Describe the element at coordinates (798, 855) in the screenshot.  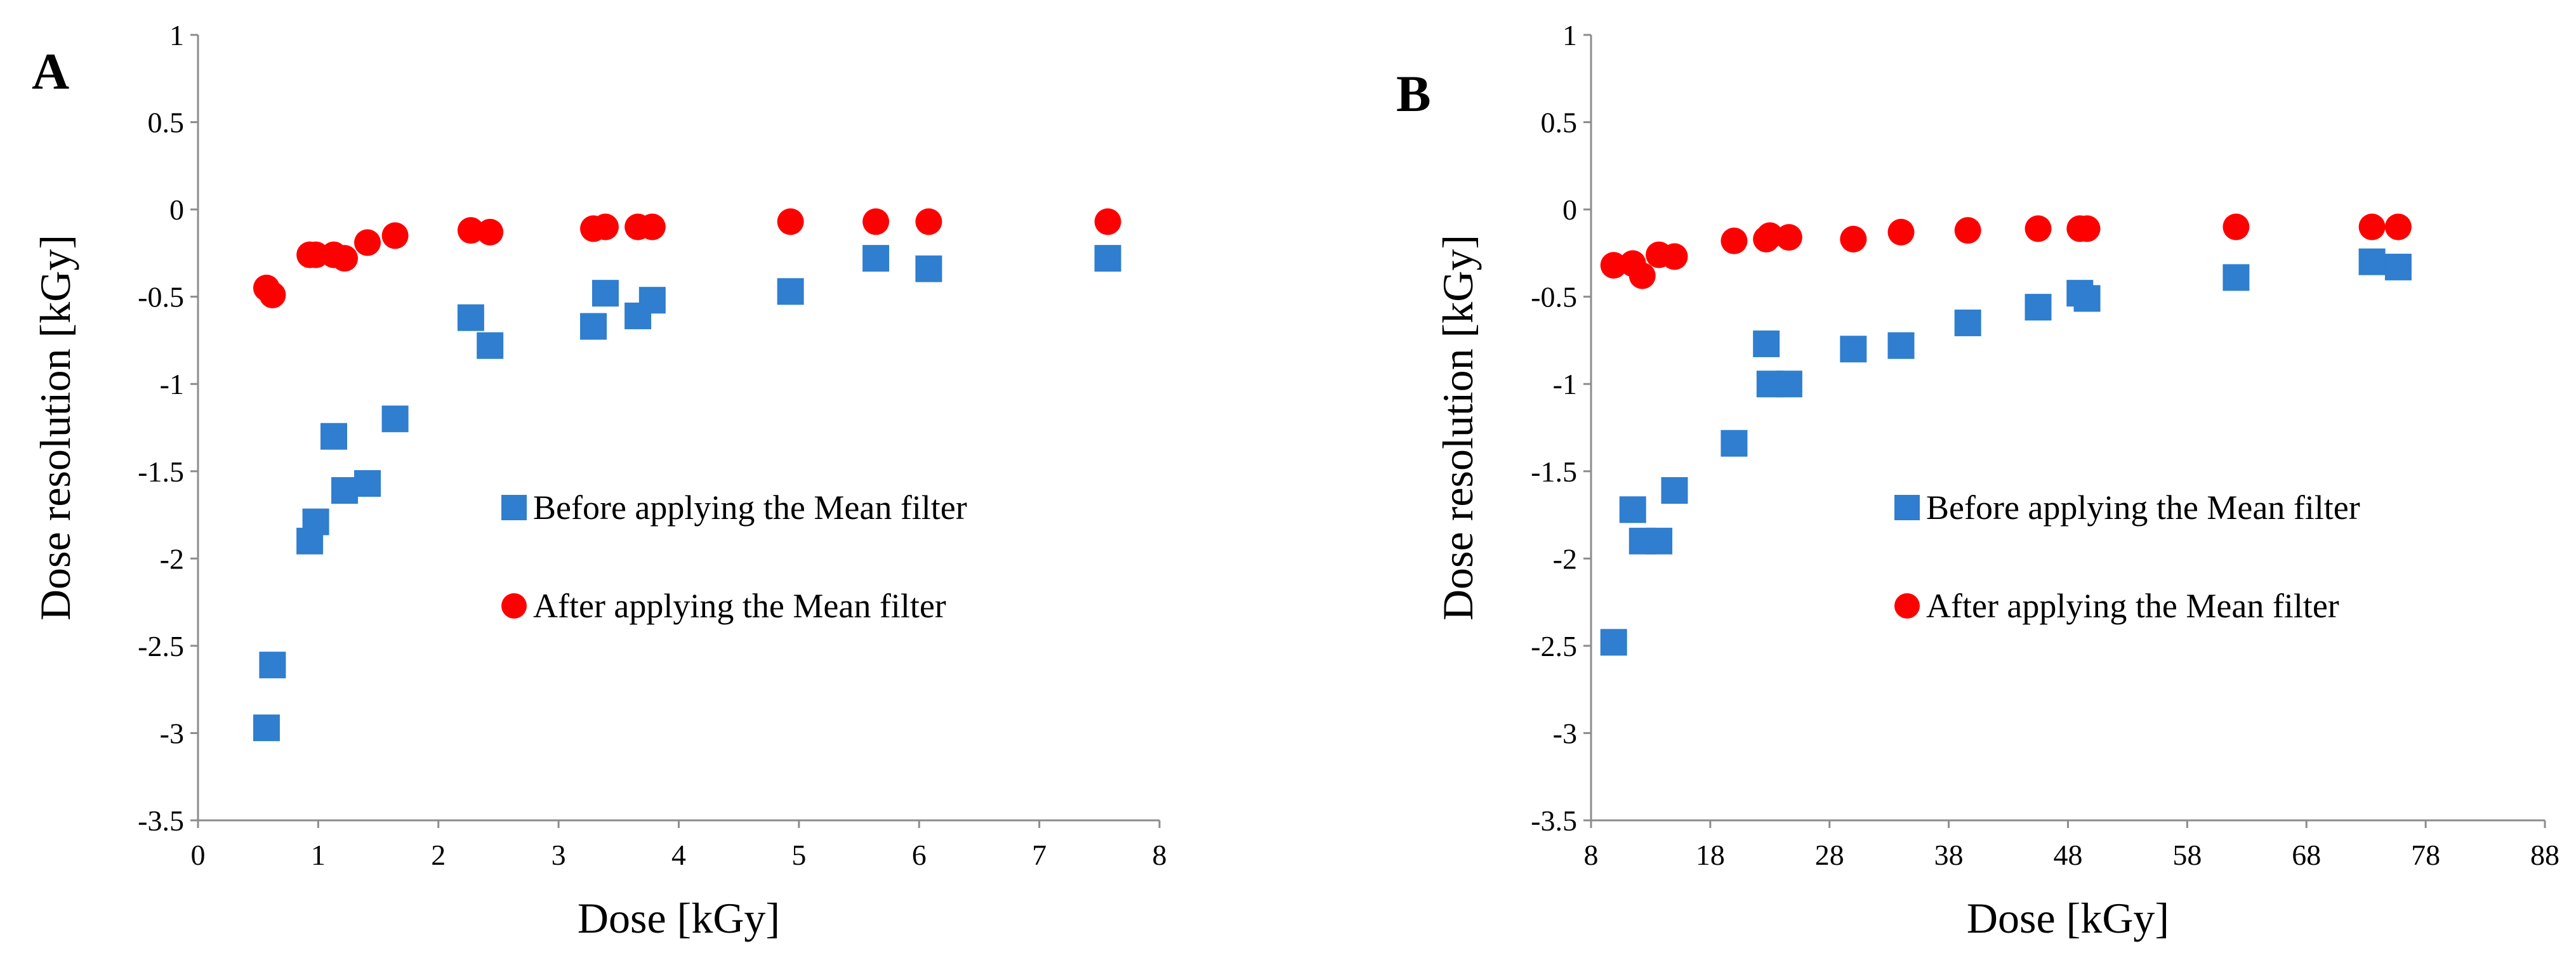
I see `x-tick-label: 5` at that location.